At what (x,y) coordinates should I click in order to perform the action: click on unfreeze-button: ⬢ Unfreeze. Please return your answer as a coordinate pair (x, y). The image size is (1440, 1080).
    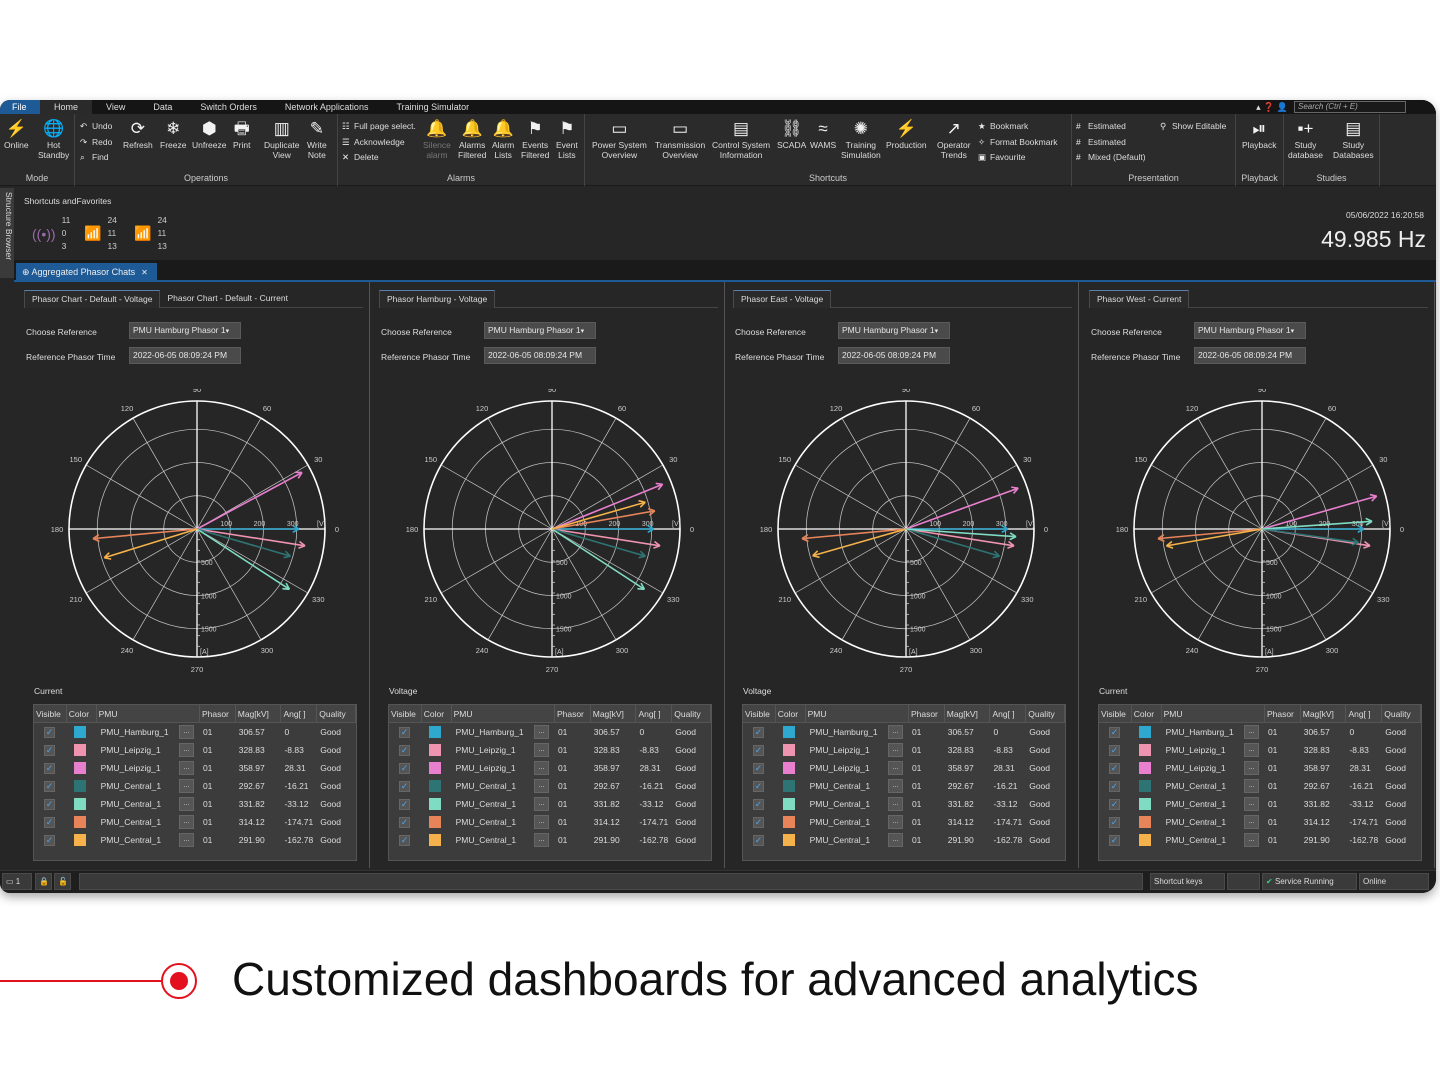
    Looking at the image, I should click on (209, 134).